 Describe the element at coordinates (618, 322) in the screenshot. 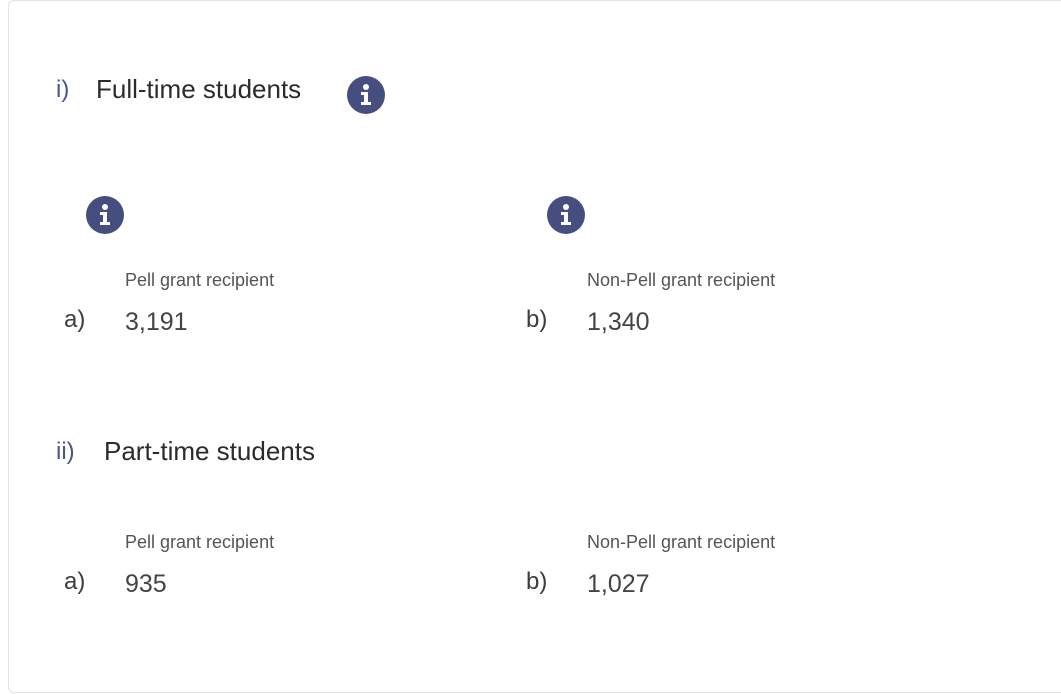

I see `field-value: 1,340` at that location.